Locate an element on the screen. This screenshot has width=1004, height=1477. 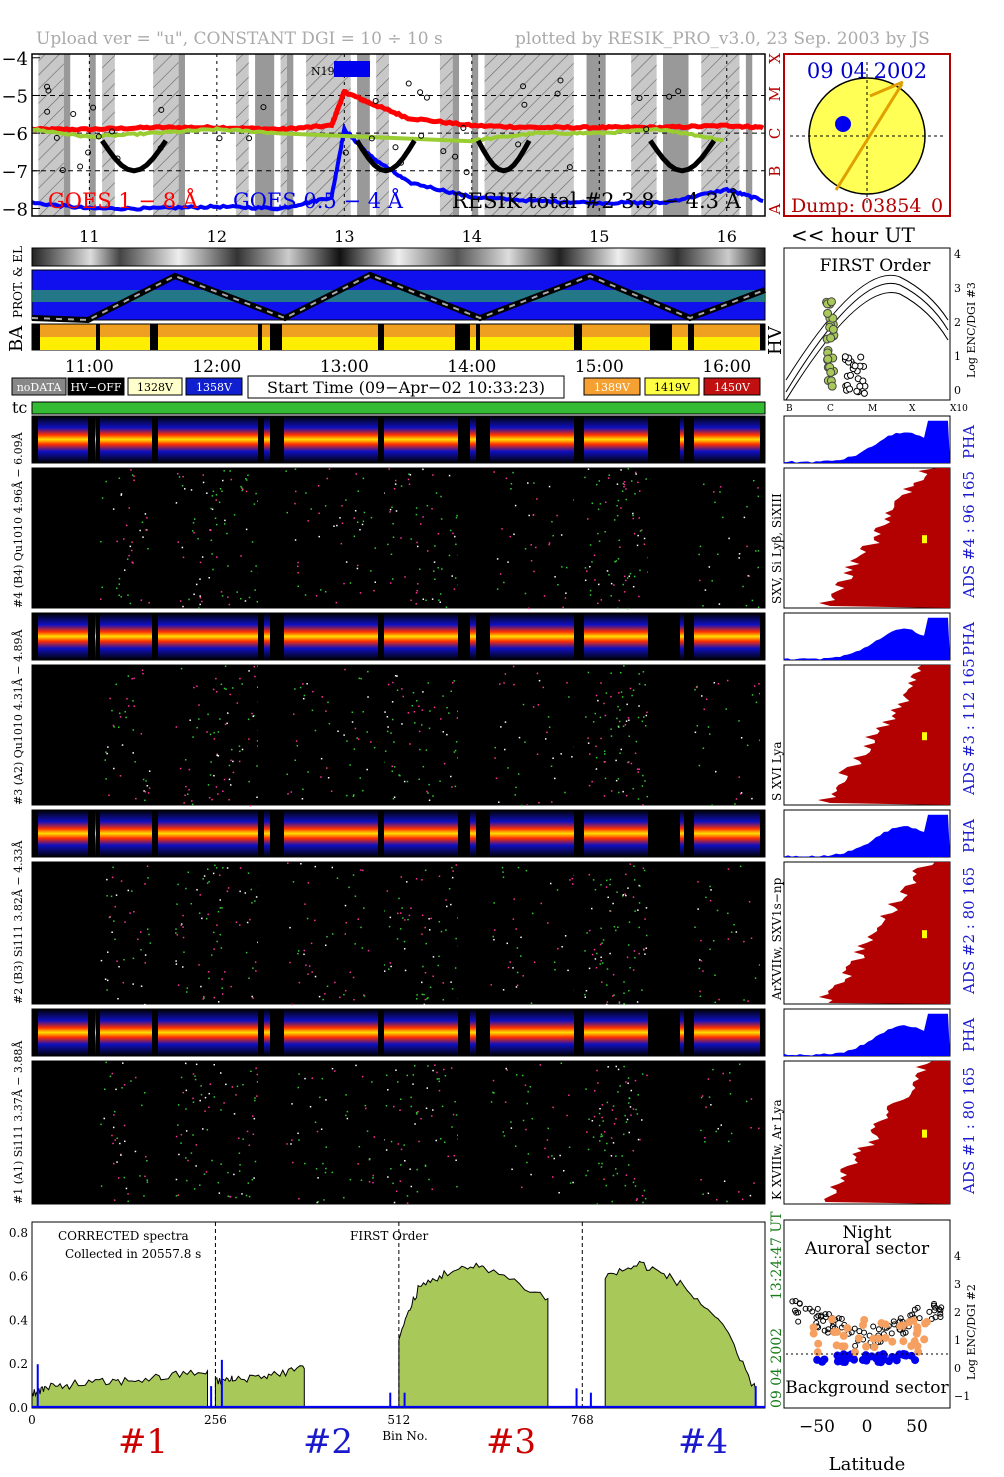
resik-point is located at coordinates (56, 137).